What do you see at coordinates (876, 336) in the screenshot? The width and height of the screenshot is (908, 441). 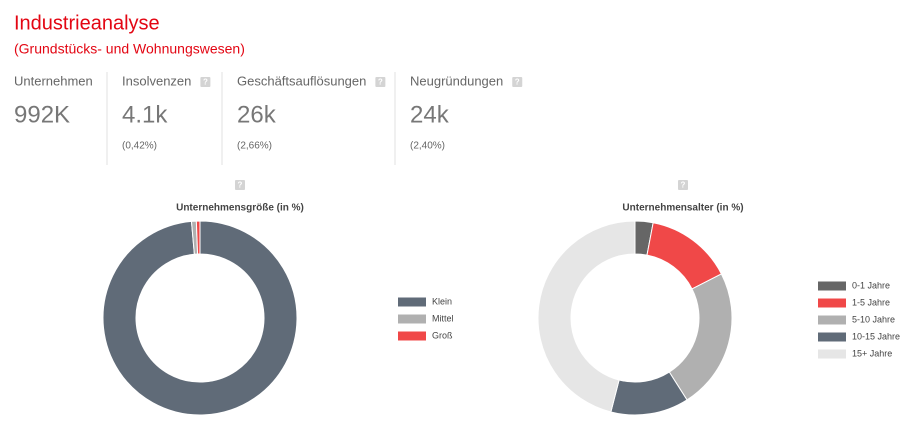 I see `legend-label: 10-15 Jahre` at bounding box center [876, 336].